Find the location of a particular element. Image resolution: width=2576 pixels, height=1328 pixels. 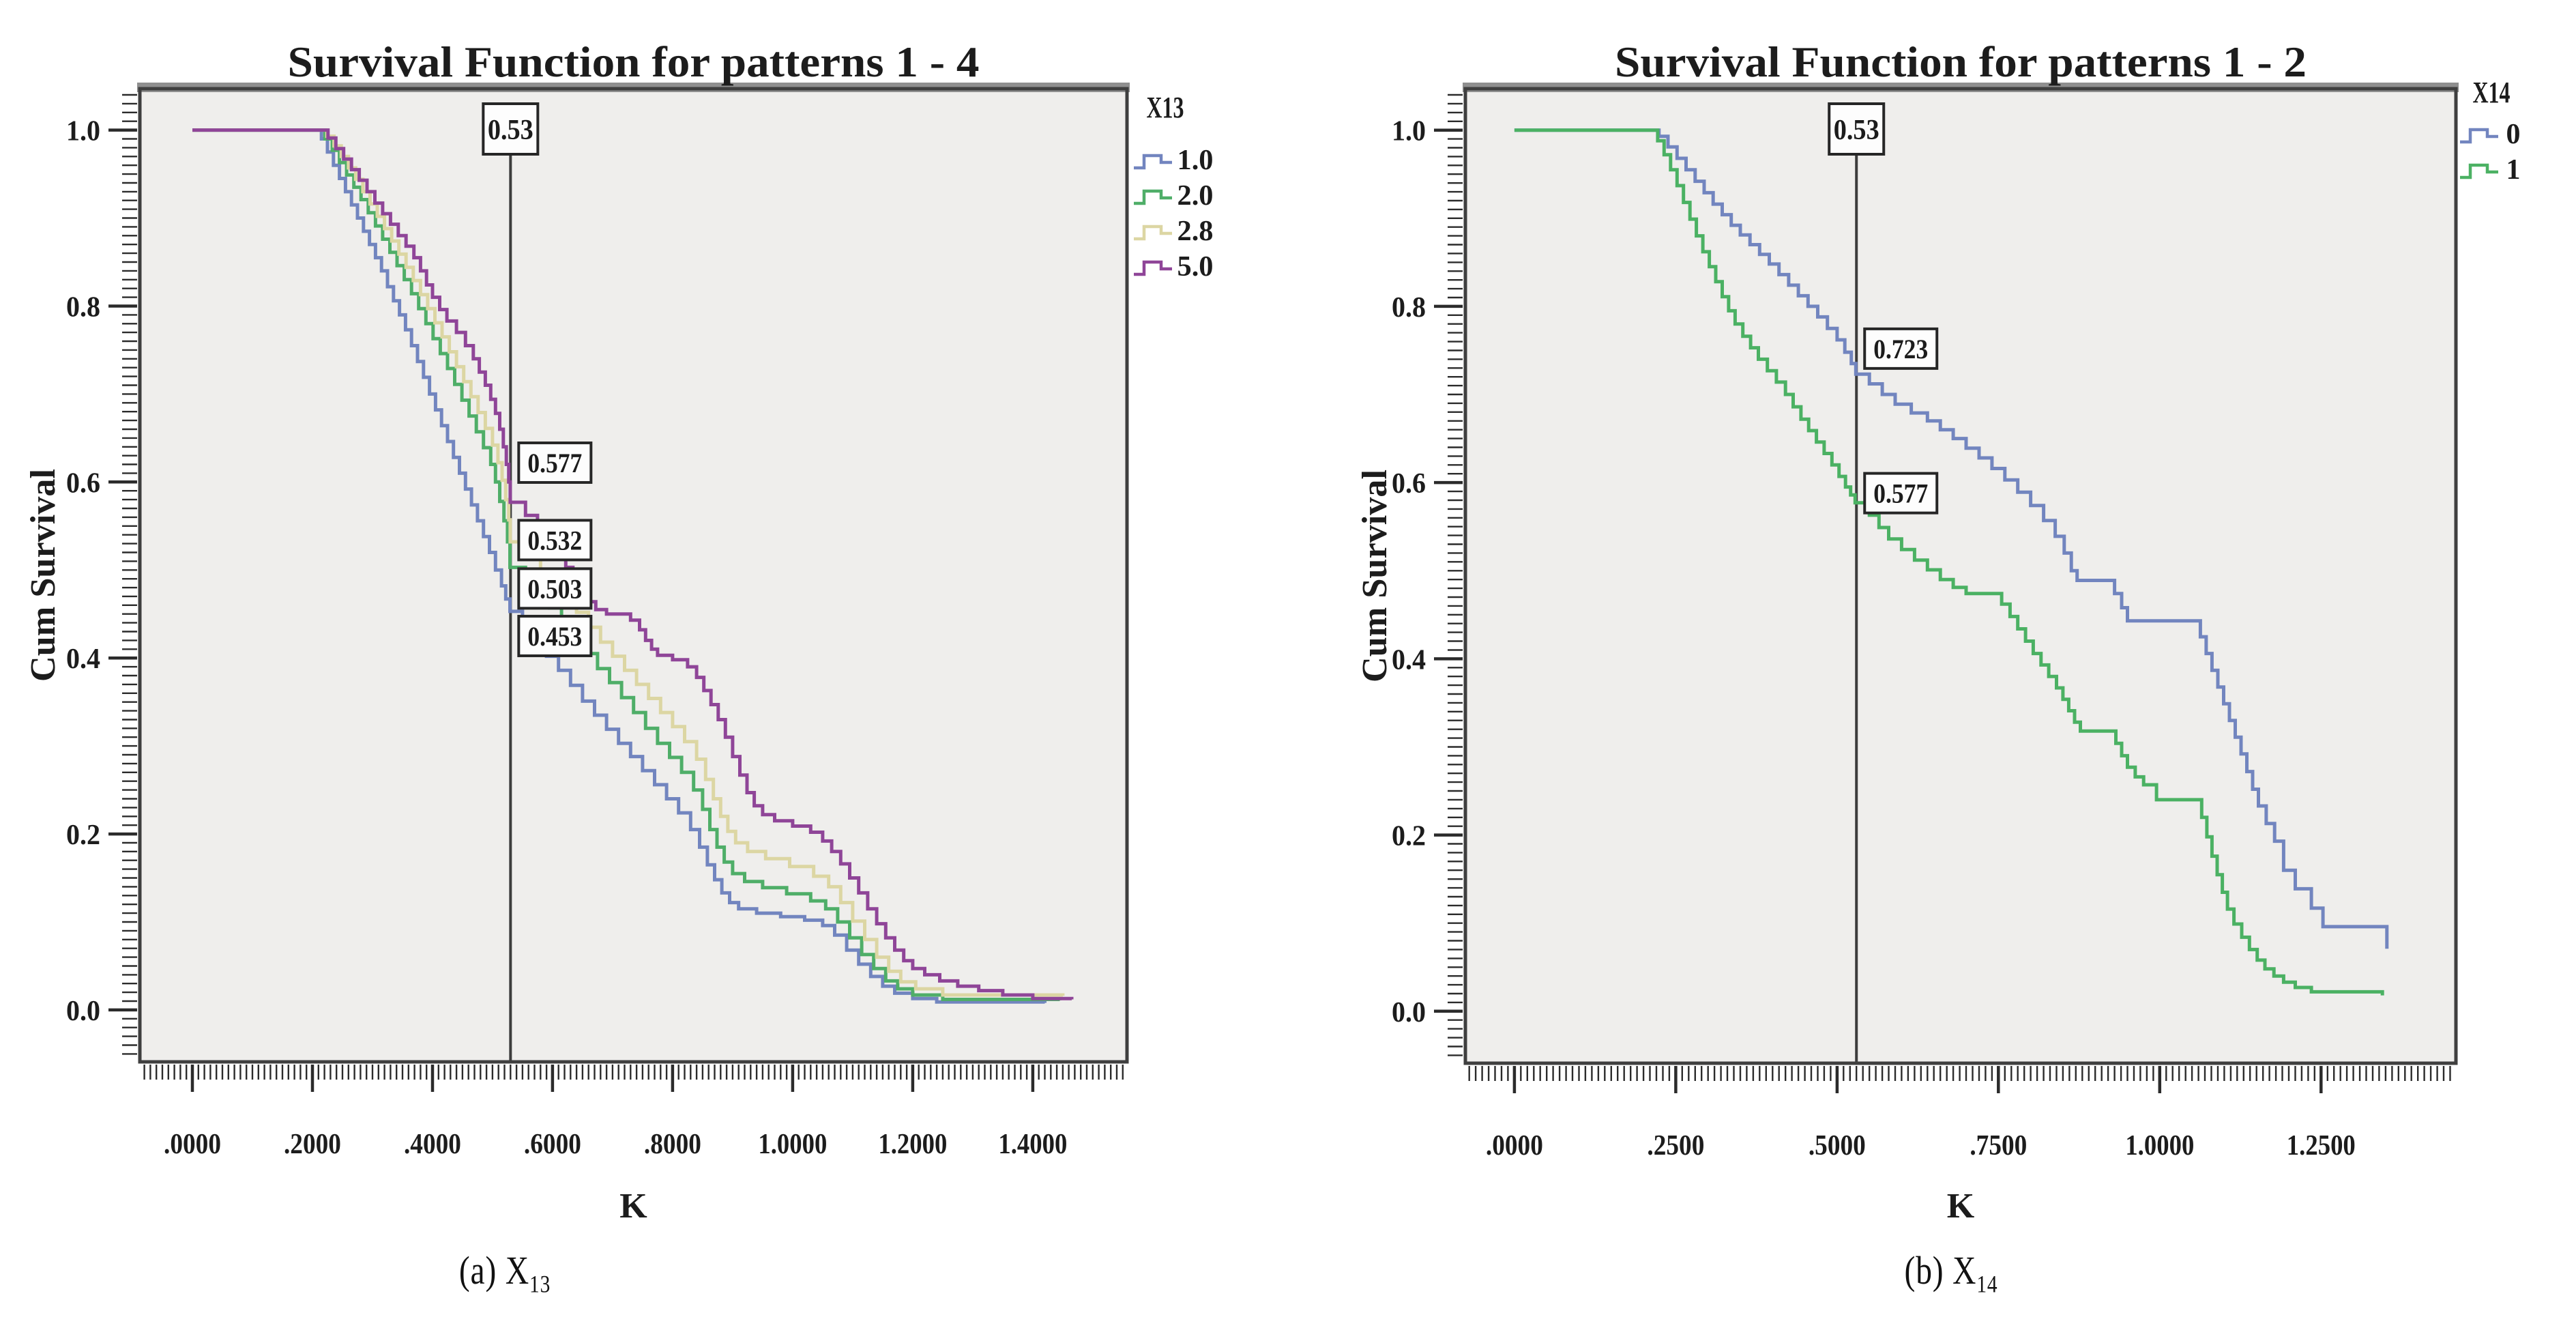

reference-label-a: 0.53 is located at coordinates (510, 130).